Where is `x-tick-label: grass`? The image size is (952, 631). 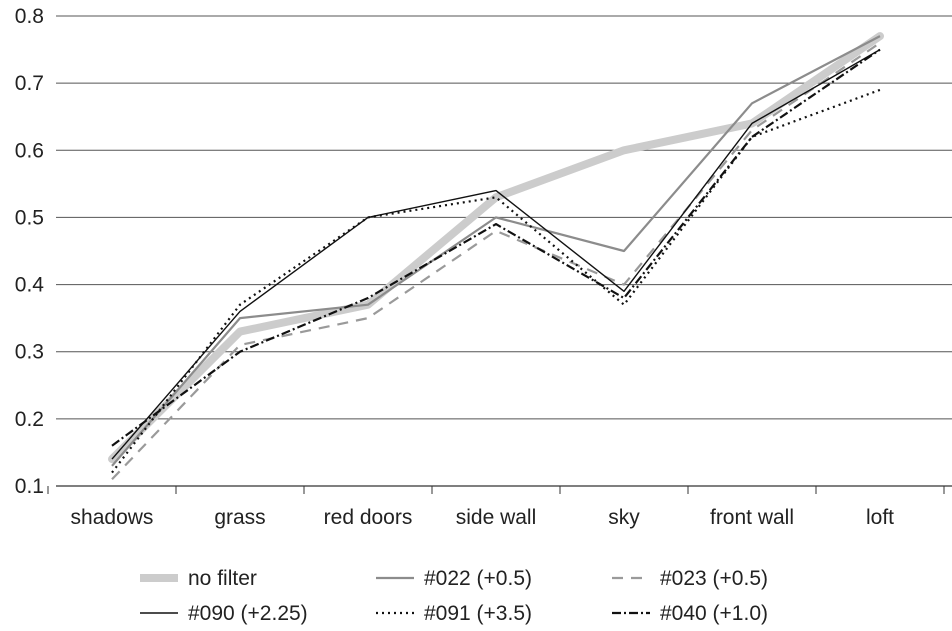 x-tick-label: grass is located at coordinates (239, 517).